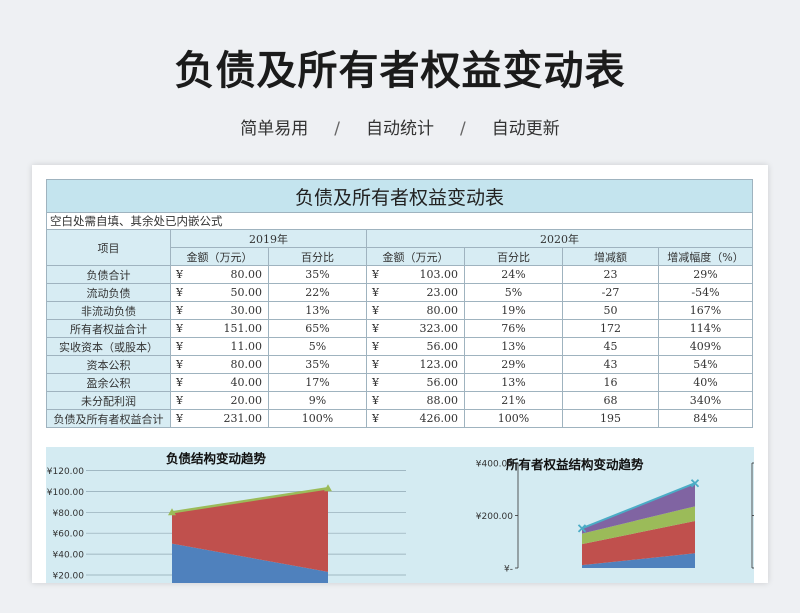  Describe the element at coordinates (415, 292) in the screenshot. I see `amount-2020-cell: ¥23.00` at that location.